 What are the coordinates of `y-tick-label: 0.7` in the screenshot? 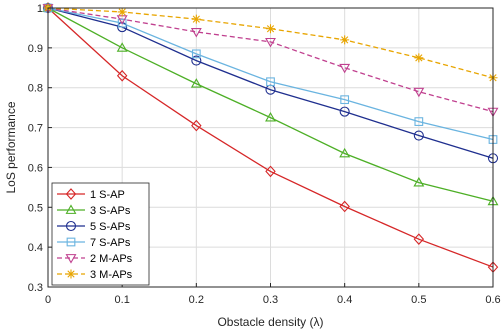 It's located at (35, 129).